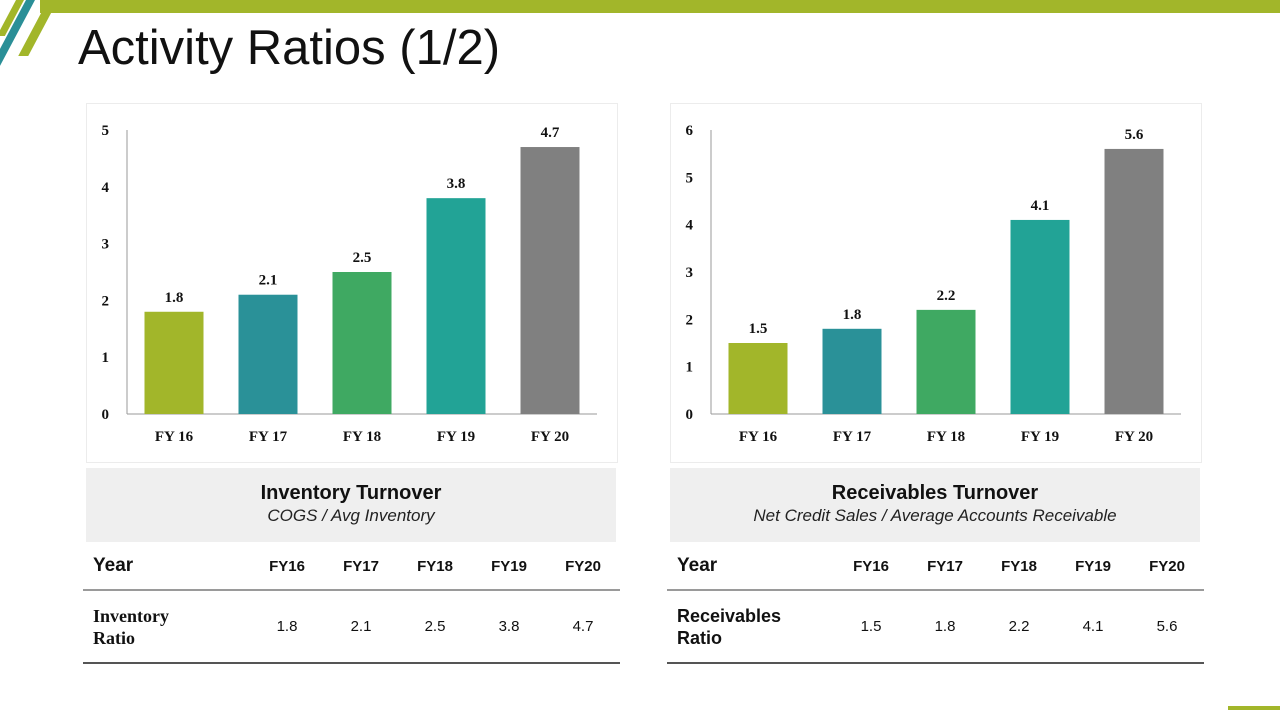  What do you see at coordinates (690, 131) in the screenshot?
I see `y-tick-label: 6` at bounding box center [690, 131].